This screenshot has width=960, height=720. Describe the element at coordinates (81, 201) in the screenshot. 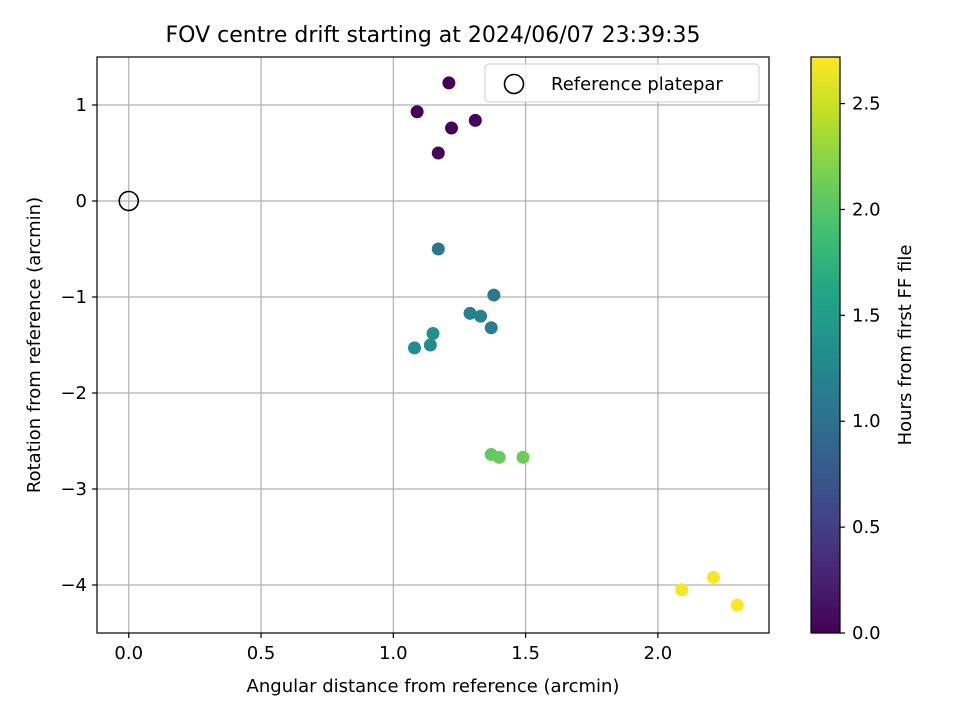

I see `y-tick-label: 0` at that location.